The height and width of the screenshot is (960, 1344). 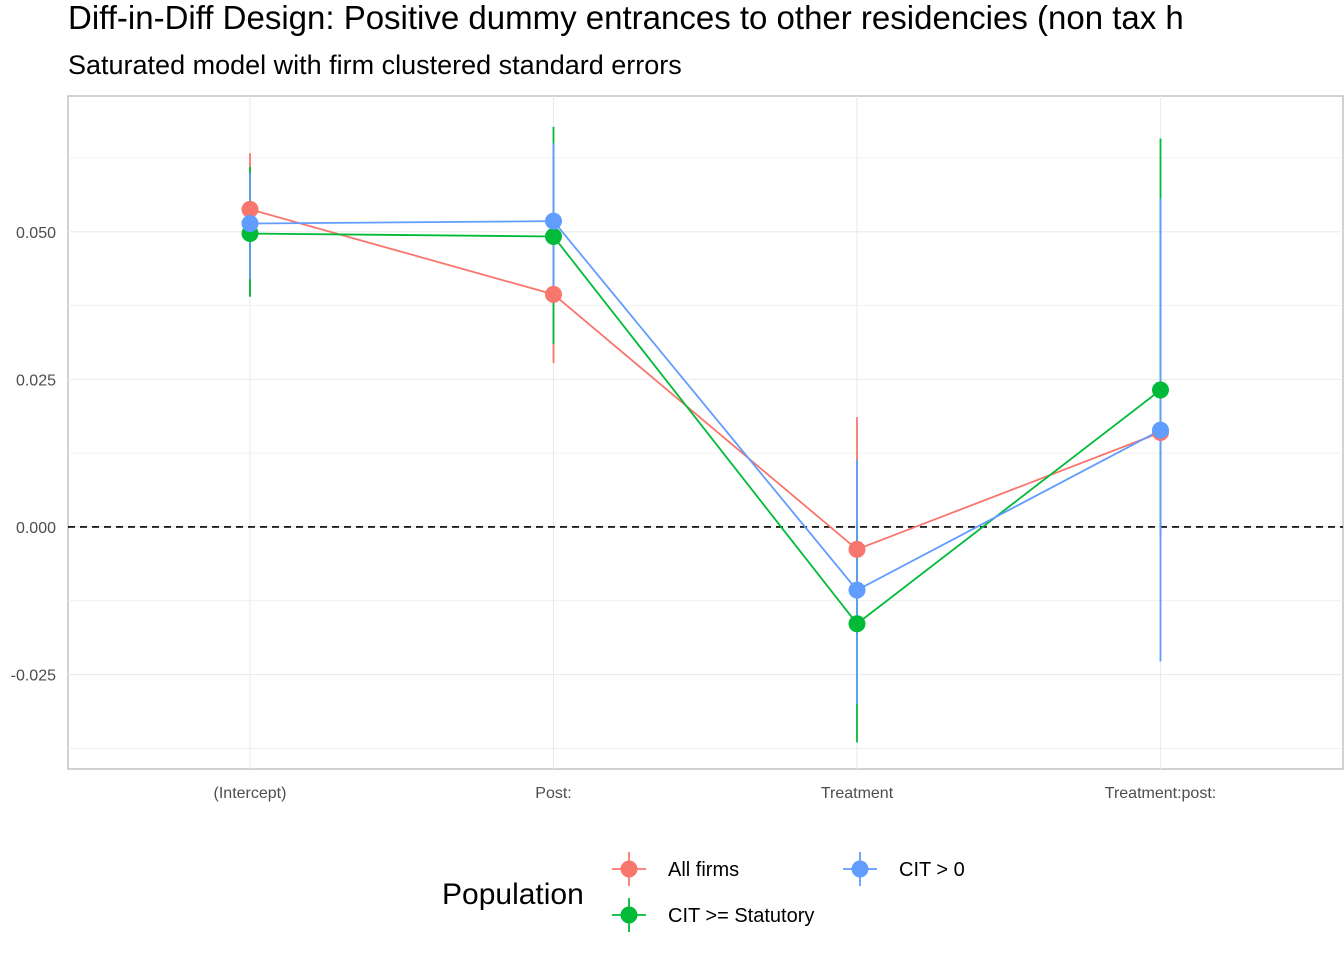 What do you see at coordinates (715, 793) in the screenshot?
I see `x-axis: (Intercept) Post: Treatment Treatment:post:` at bounding box center [715, 793].